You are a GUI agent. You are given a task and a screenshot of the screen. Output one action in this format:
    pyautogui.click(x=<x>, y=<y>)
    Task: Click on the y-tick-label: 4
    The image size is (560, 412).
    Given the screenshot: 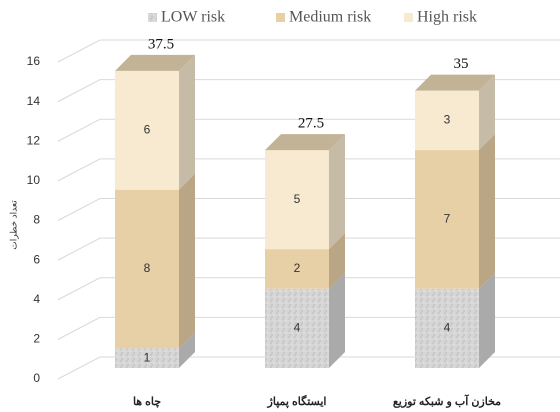 What is the action you would take?
    pyautogui.click(x=36, y=299)
    